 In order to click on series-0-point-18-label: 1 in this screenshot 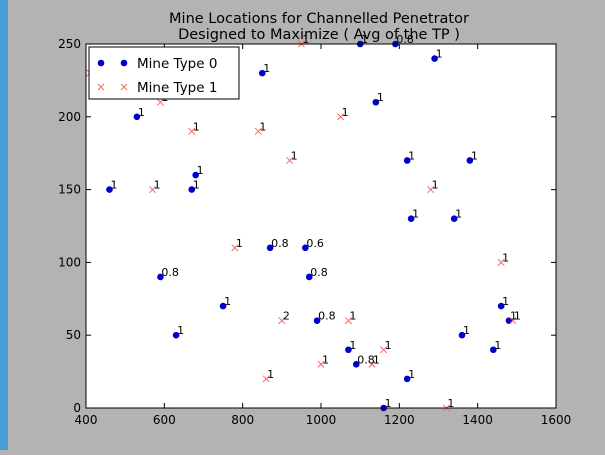, I will do `click(411, 155)`.